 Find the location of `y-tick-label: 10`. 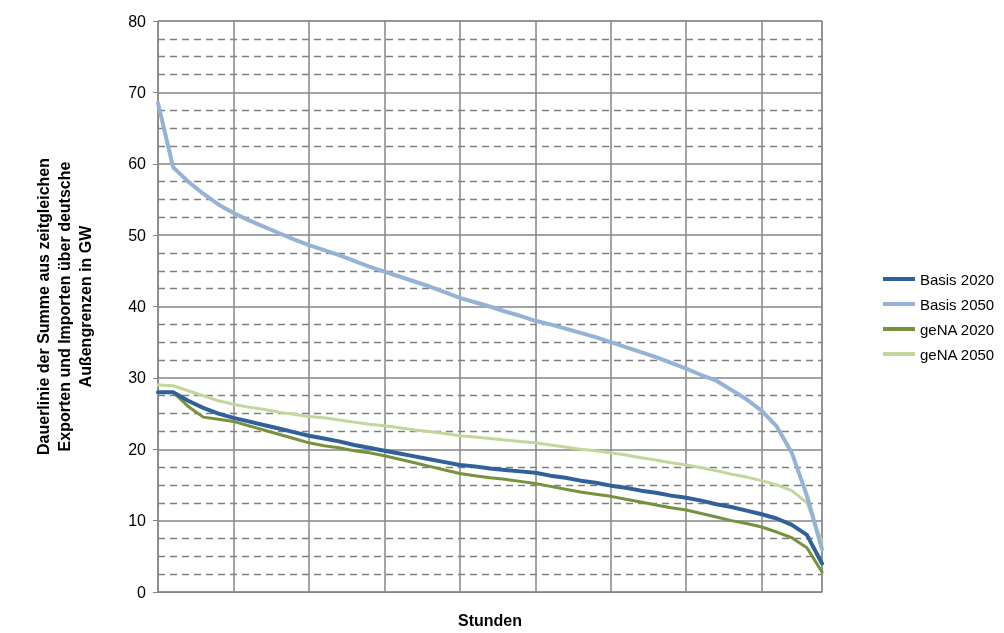

y-tick-label: 10 is located at coordinates (137, 521).